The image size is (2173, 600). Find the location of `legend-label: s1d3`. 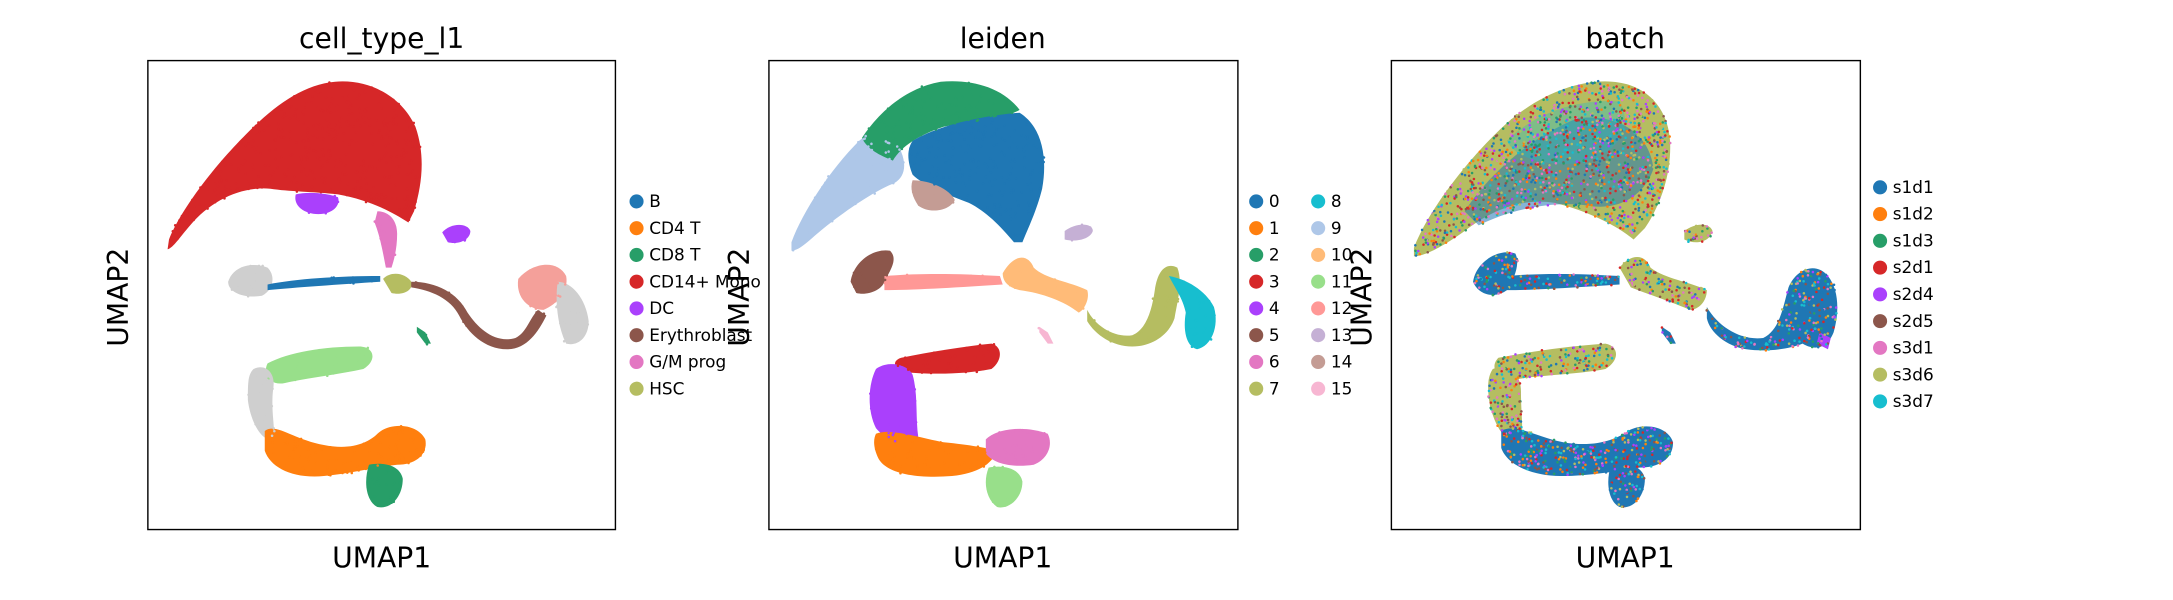

legend-label: s1d3 is located at coordinates (1913, 240).